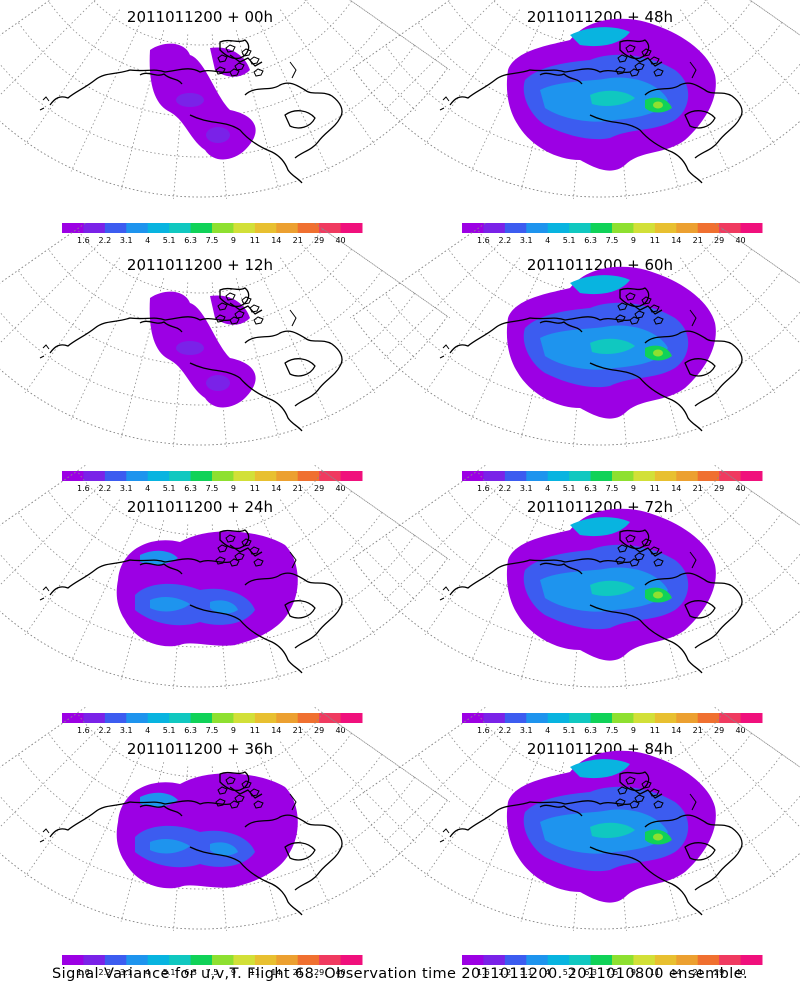 The height and width of the screenshot is (1000, 800). Describe the element at coordinates (212, 240) in the screenshot. I see `colorbar-tick-label: 7.5` at that location.